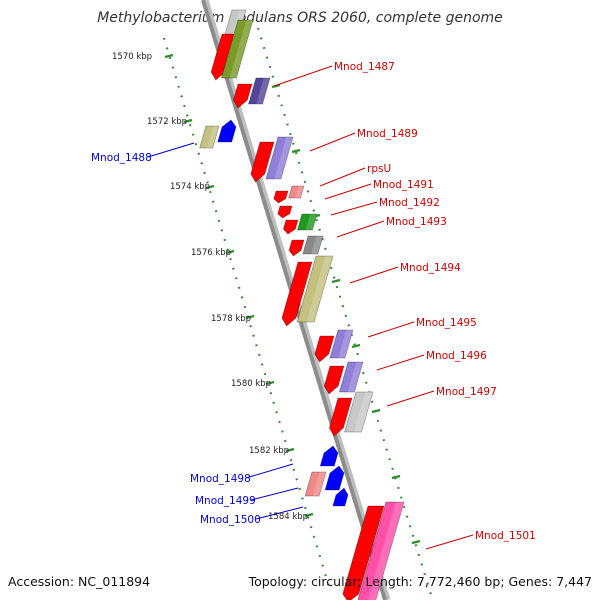 Image resolution: width=600 pixels, height=600 pixels. I want to click on accession-line: Accession: NC_011894, so click(79, 581).